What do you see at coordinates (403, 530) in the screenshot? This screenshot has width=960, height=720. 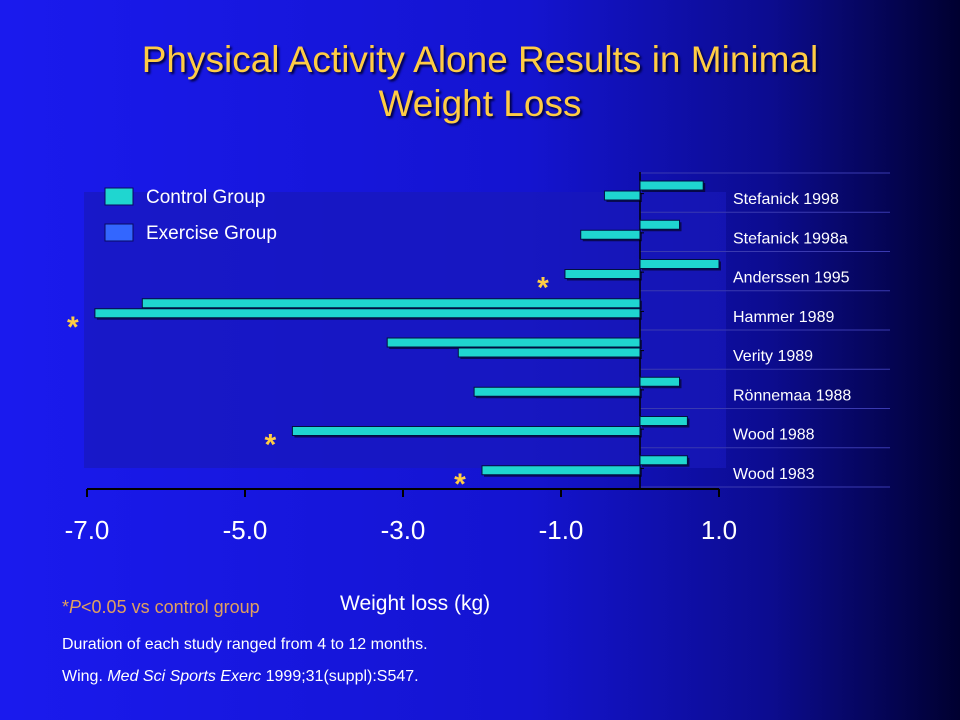 I see `x-tick-label: -3.0` at bounding box center [403, 530].